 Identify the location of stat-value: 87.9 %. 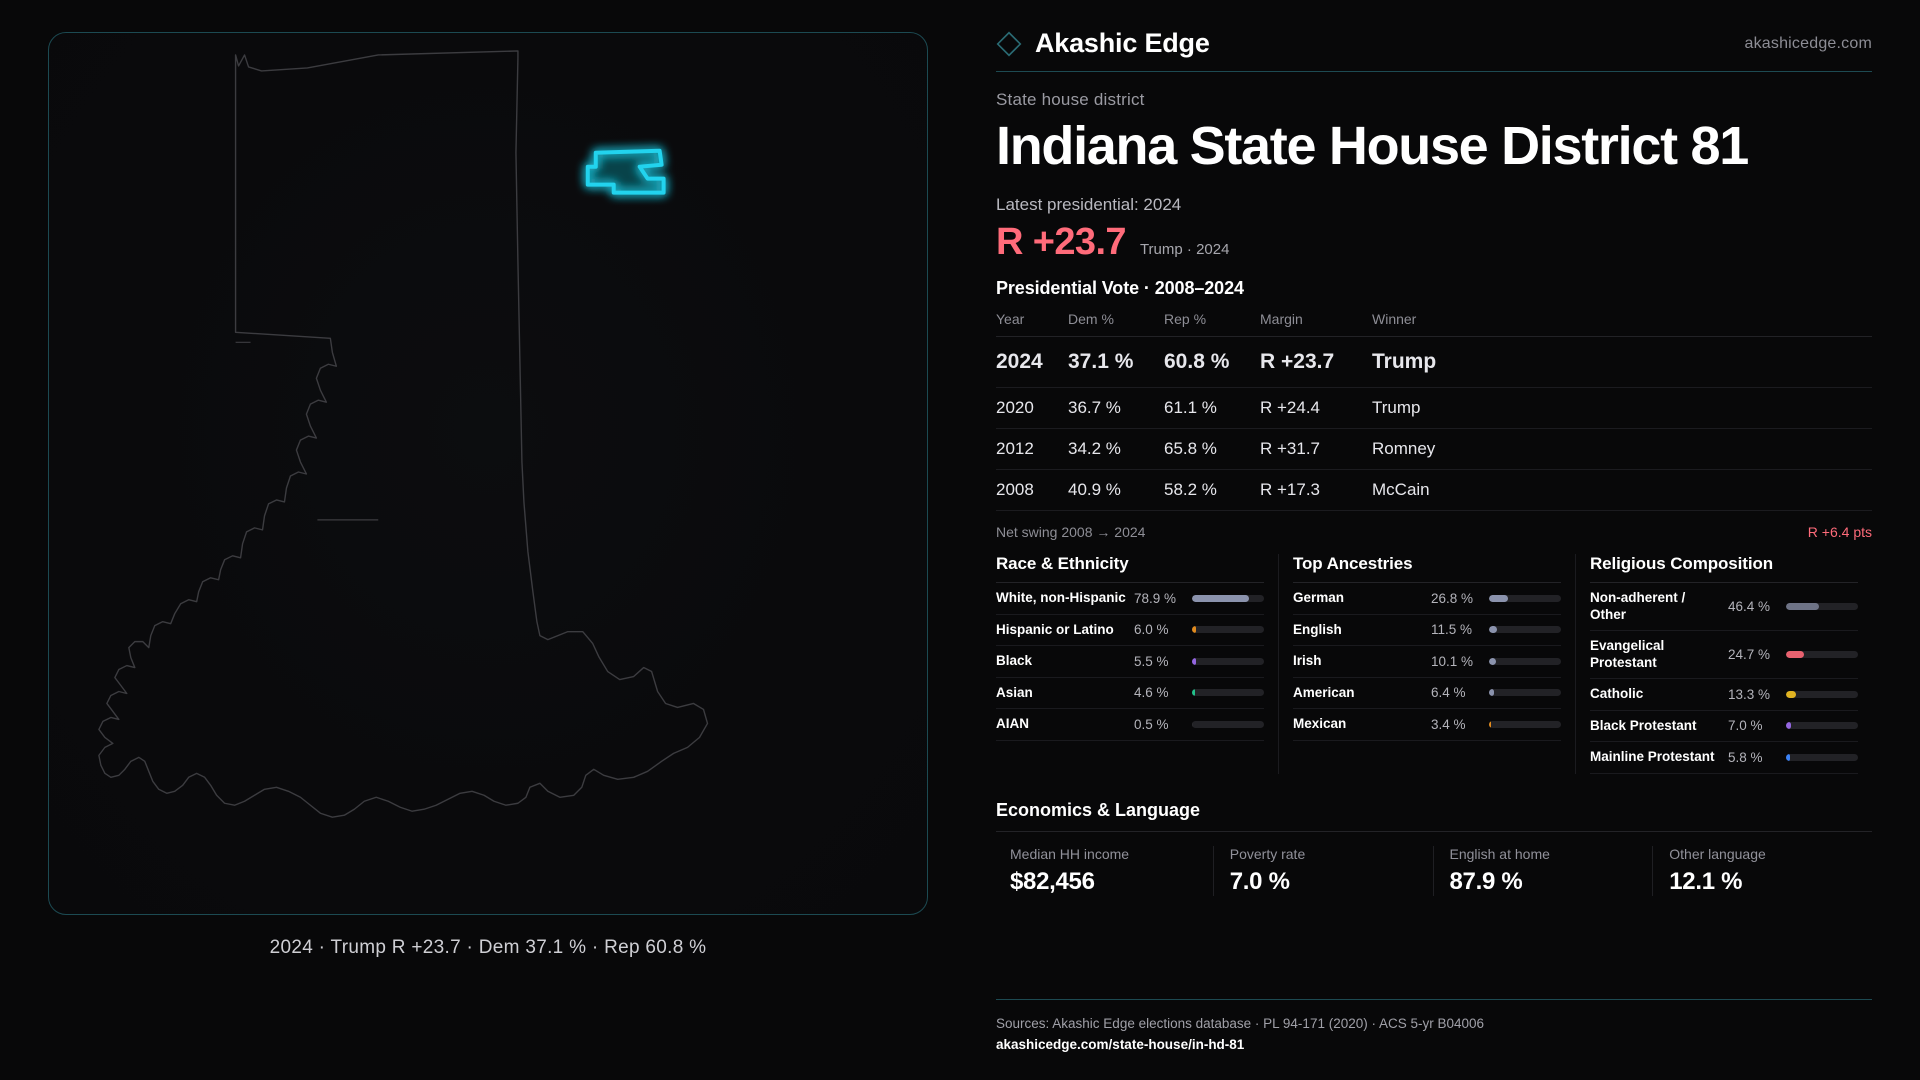
(1486, 881).